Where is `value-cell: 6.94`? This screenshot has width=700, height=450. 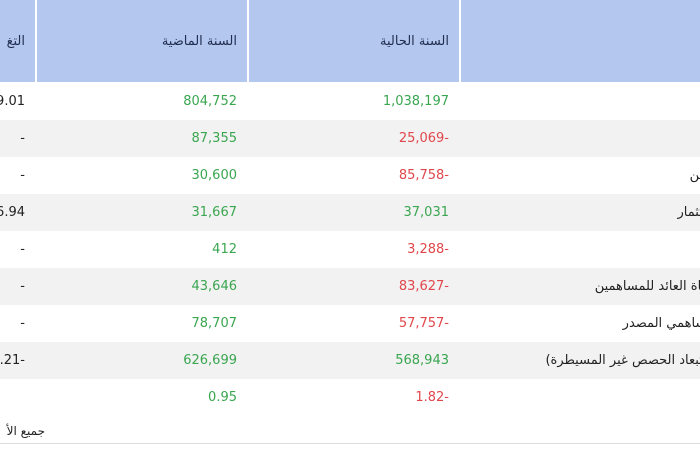
value-cell: 6.94 is located at coordinates (12, 212).